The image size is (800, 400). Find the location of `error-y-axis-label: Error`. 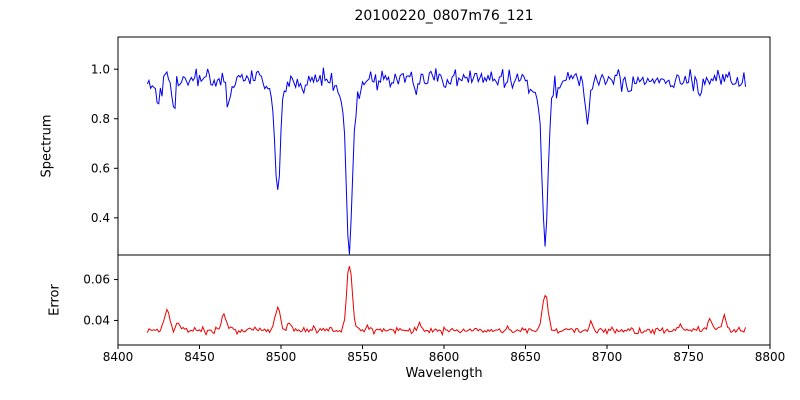

error-y-axis-label: Error is located at coordinates (55, 300).